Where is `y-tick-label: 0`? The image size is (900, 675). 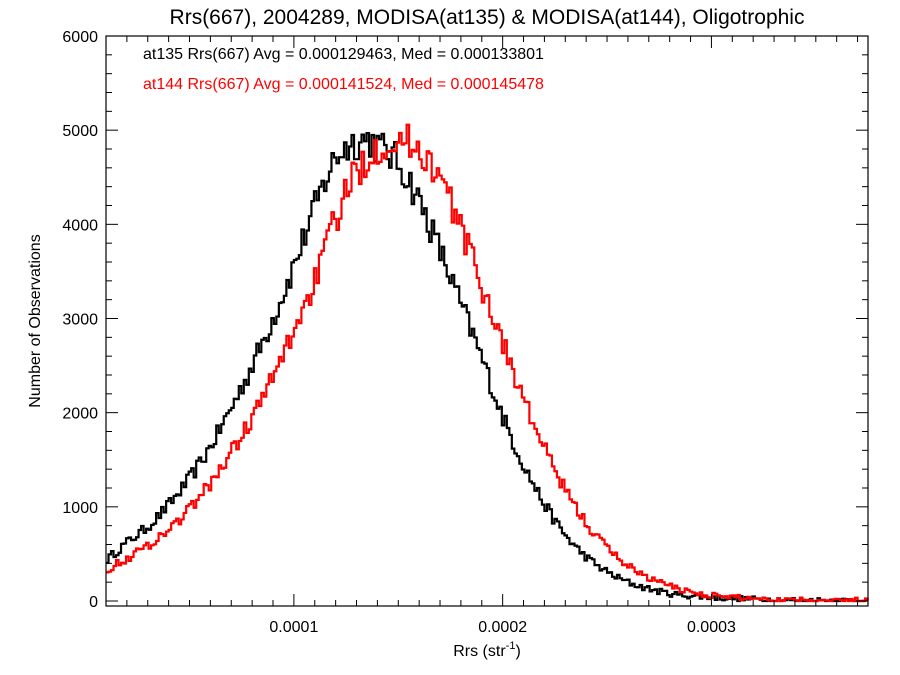 y-tick-label: 0 is located at coordinates (93, 602).